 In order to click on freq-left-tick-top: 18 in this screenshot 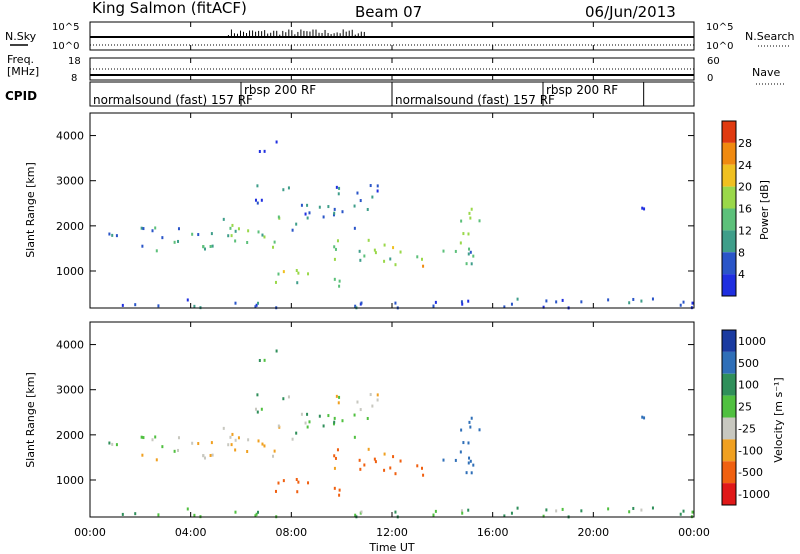, I will do `click(74, 61)`.